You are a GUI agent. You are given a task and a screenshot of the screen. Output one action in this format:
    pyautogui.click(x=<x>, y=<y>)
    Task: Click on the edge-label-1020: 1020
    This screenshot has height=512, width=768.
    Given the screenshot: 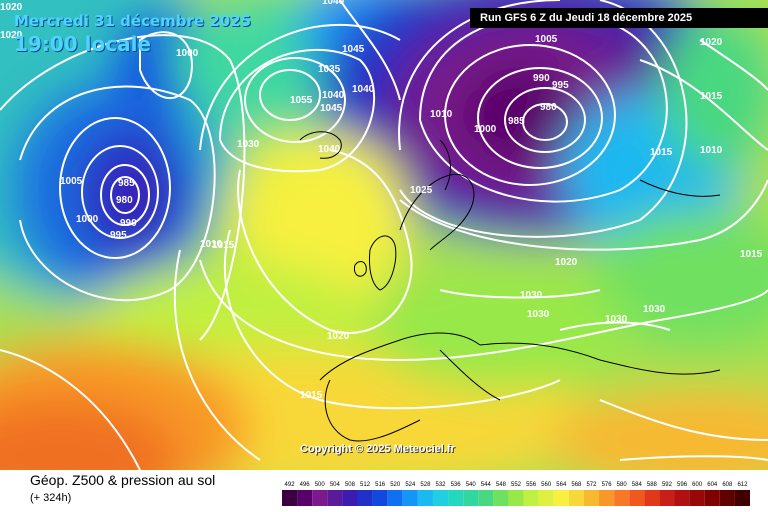 What is the action you would take?
    pyautogui.click(x=11, y=7)
    